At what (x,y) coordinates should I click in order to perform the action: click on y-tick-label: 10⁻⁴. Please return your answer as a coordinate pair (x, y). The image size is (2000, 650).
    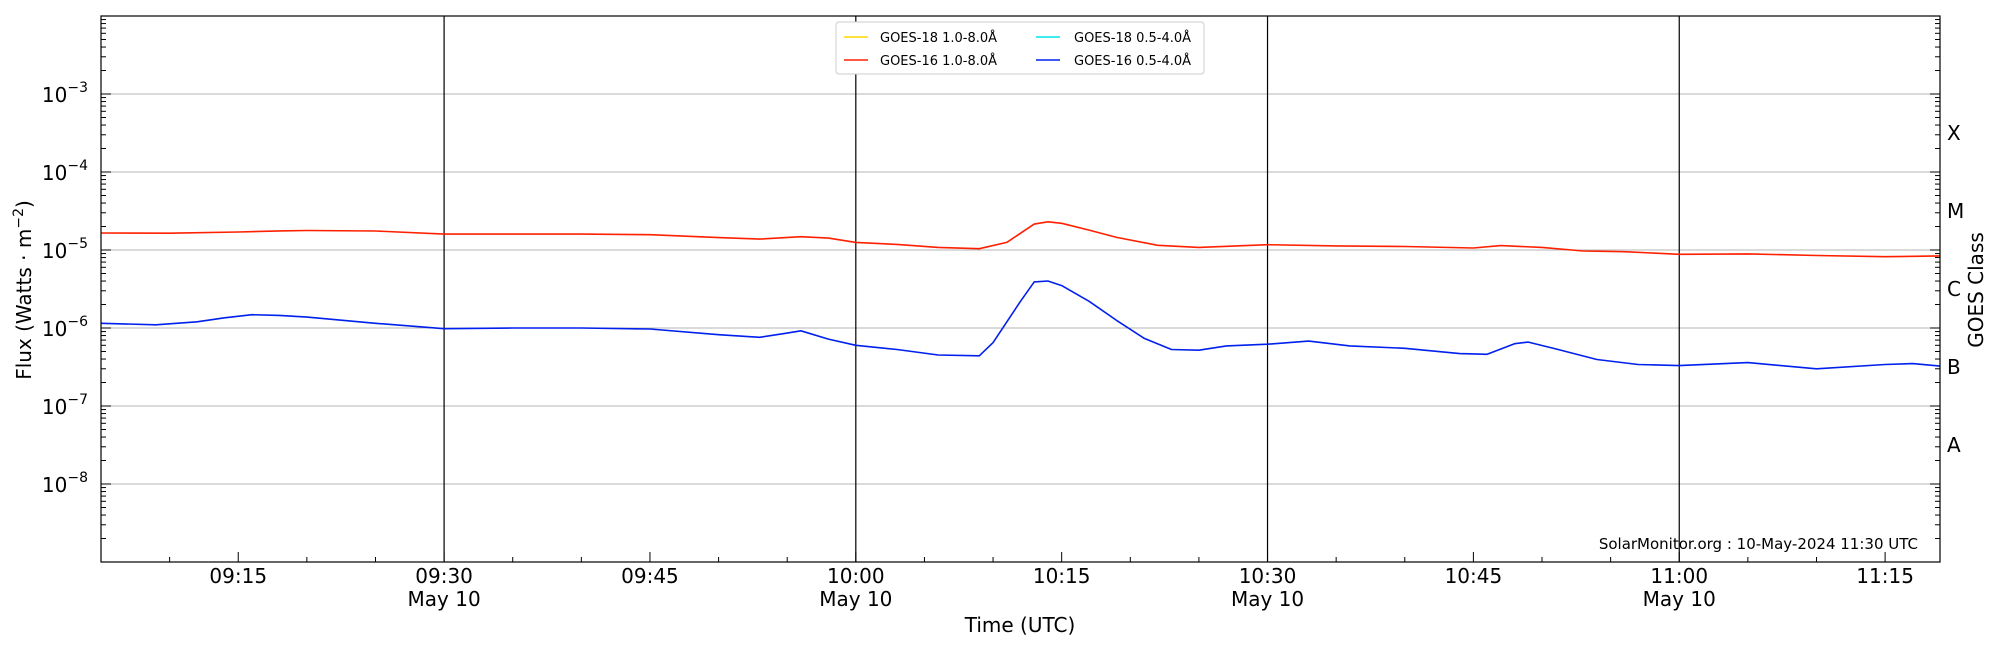
    Looking at the image, I should click on (65, 171).